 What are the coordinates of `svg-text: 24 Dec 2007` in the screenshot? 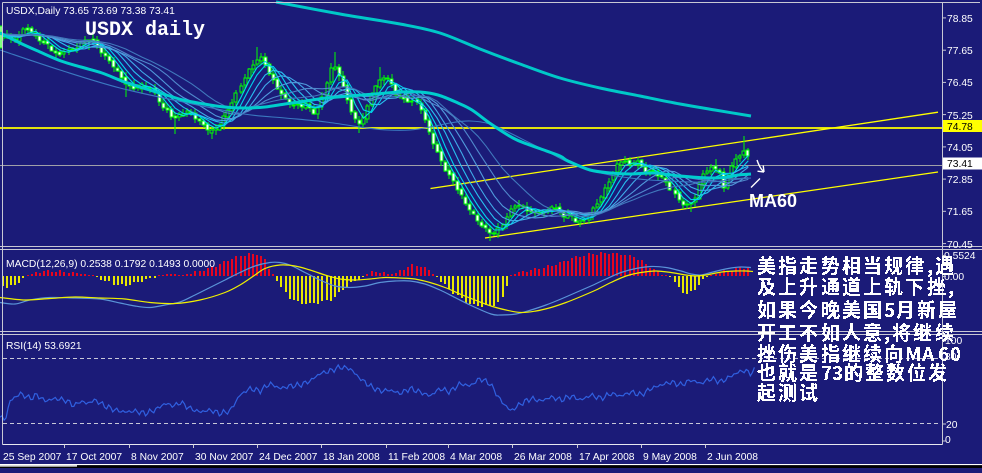 It's located at (288, 457).